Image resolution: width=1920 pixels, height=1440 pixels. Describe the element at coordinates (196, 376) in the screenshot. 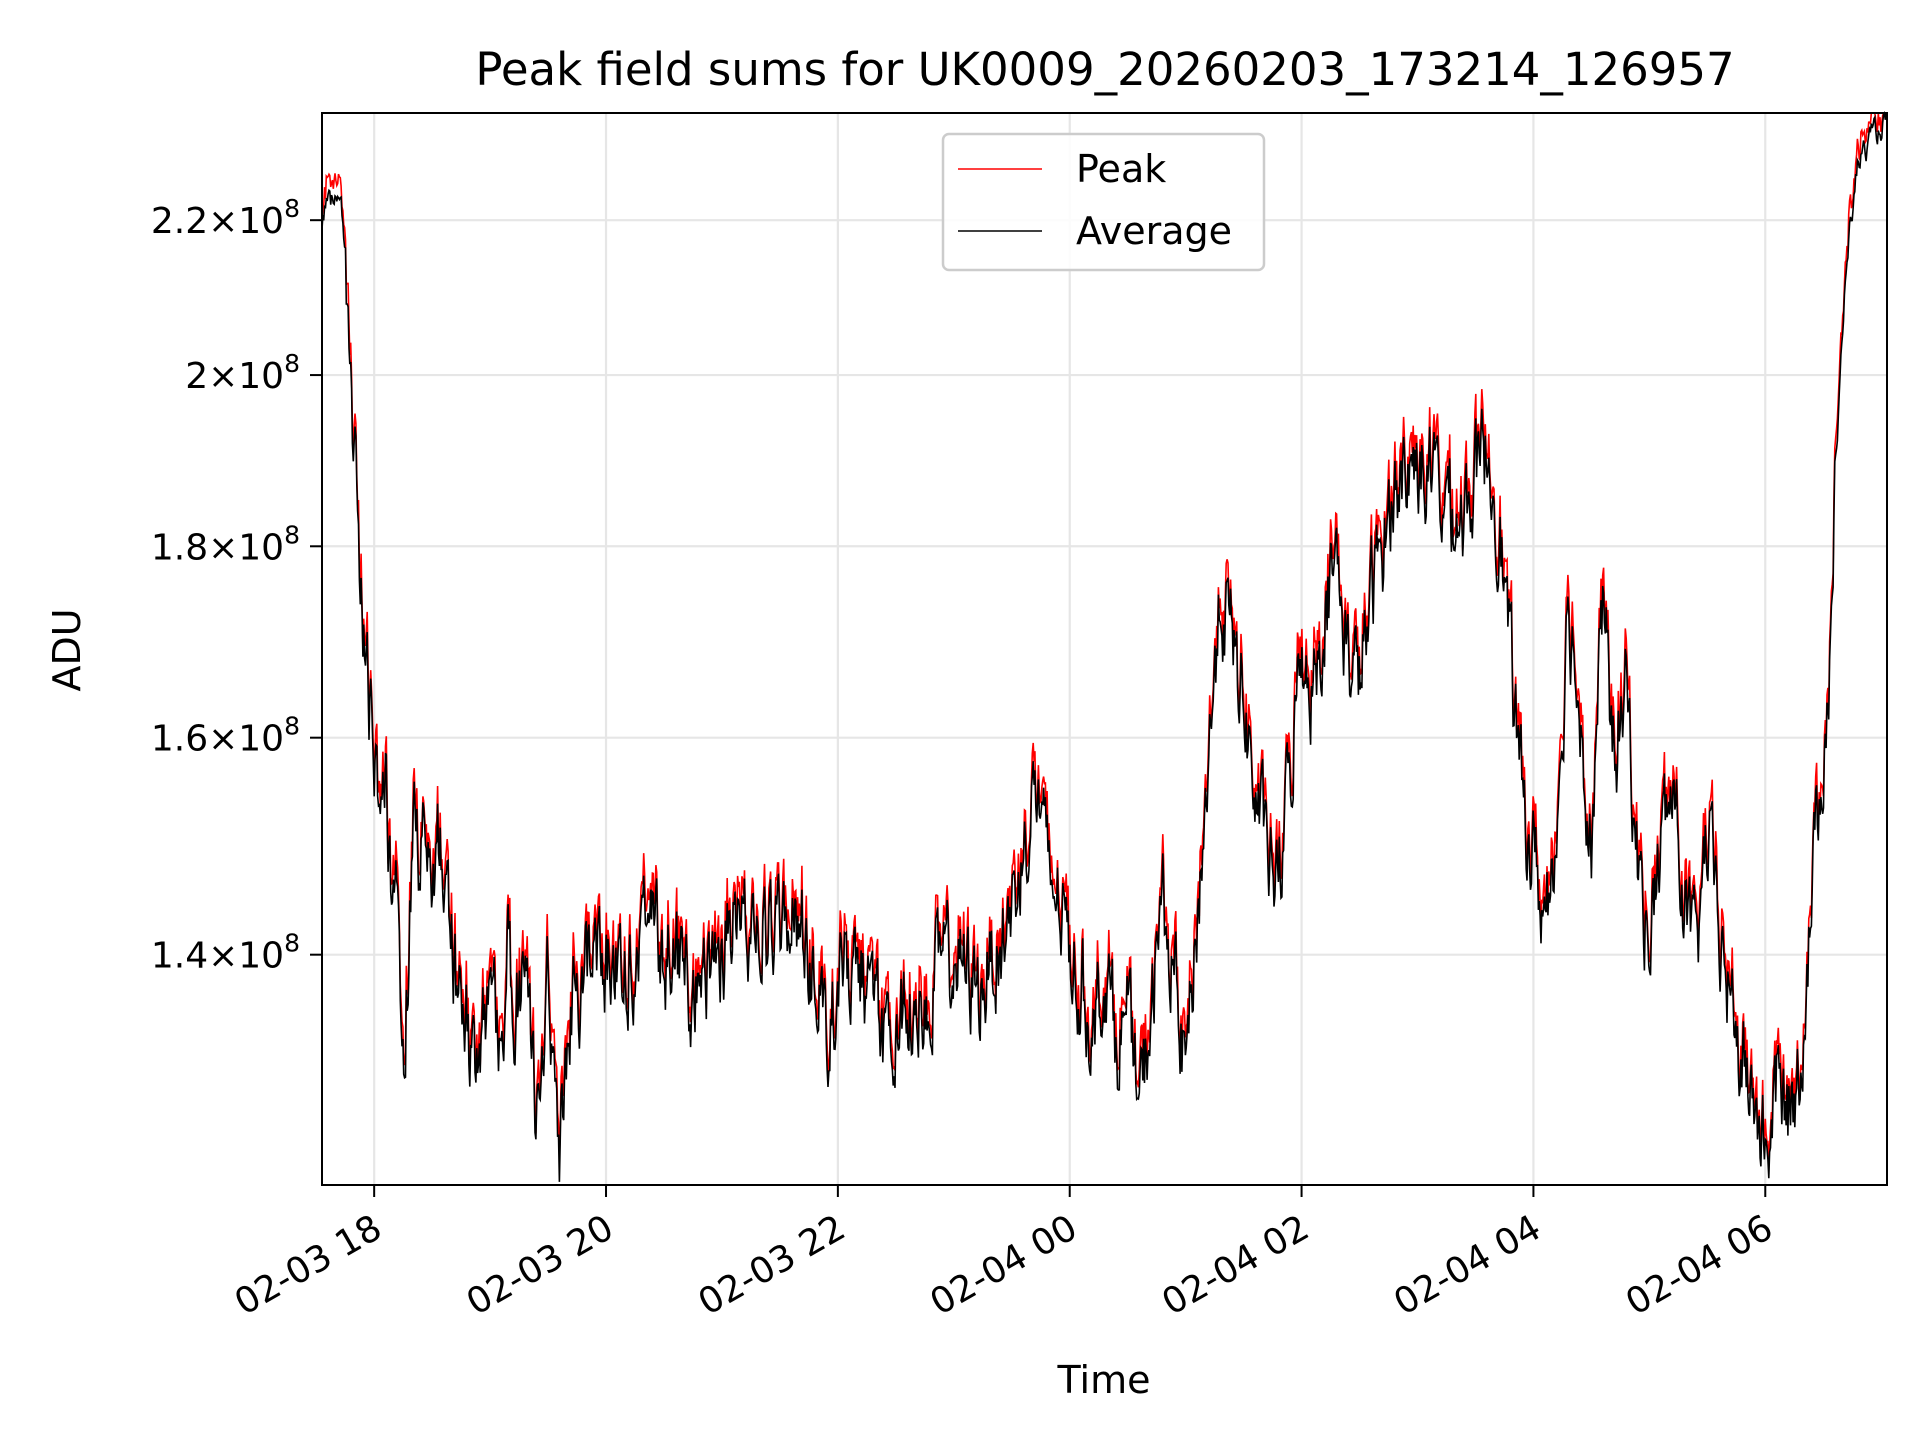

I see `y-tick-mantissa: 2` at that location.